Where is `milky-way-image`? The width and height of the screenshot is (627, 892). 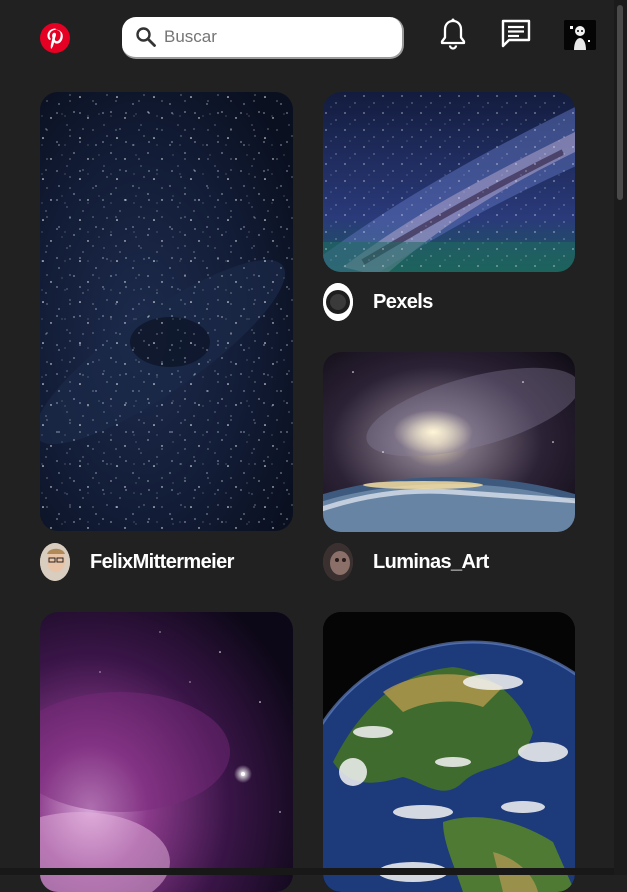
milky-way-image is located at coordinates (449, 182).